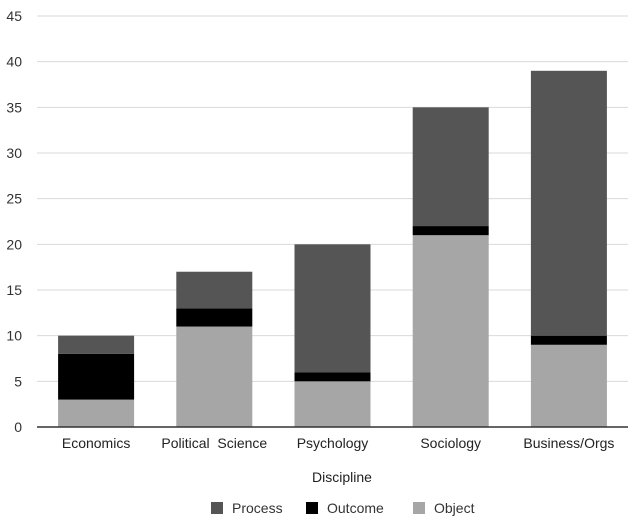  I want to click on y-tick-label: 10, so click(14, 336).